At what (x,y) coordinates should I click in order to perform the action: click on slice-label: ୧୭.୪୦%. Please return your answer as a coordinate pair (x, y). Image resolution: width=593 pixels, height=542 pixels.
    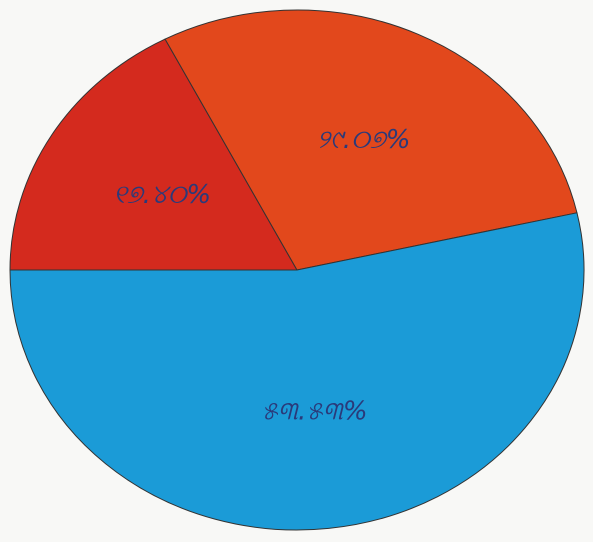
    Looking at the image, I should click on (162, 195).